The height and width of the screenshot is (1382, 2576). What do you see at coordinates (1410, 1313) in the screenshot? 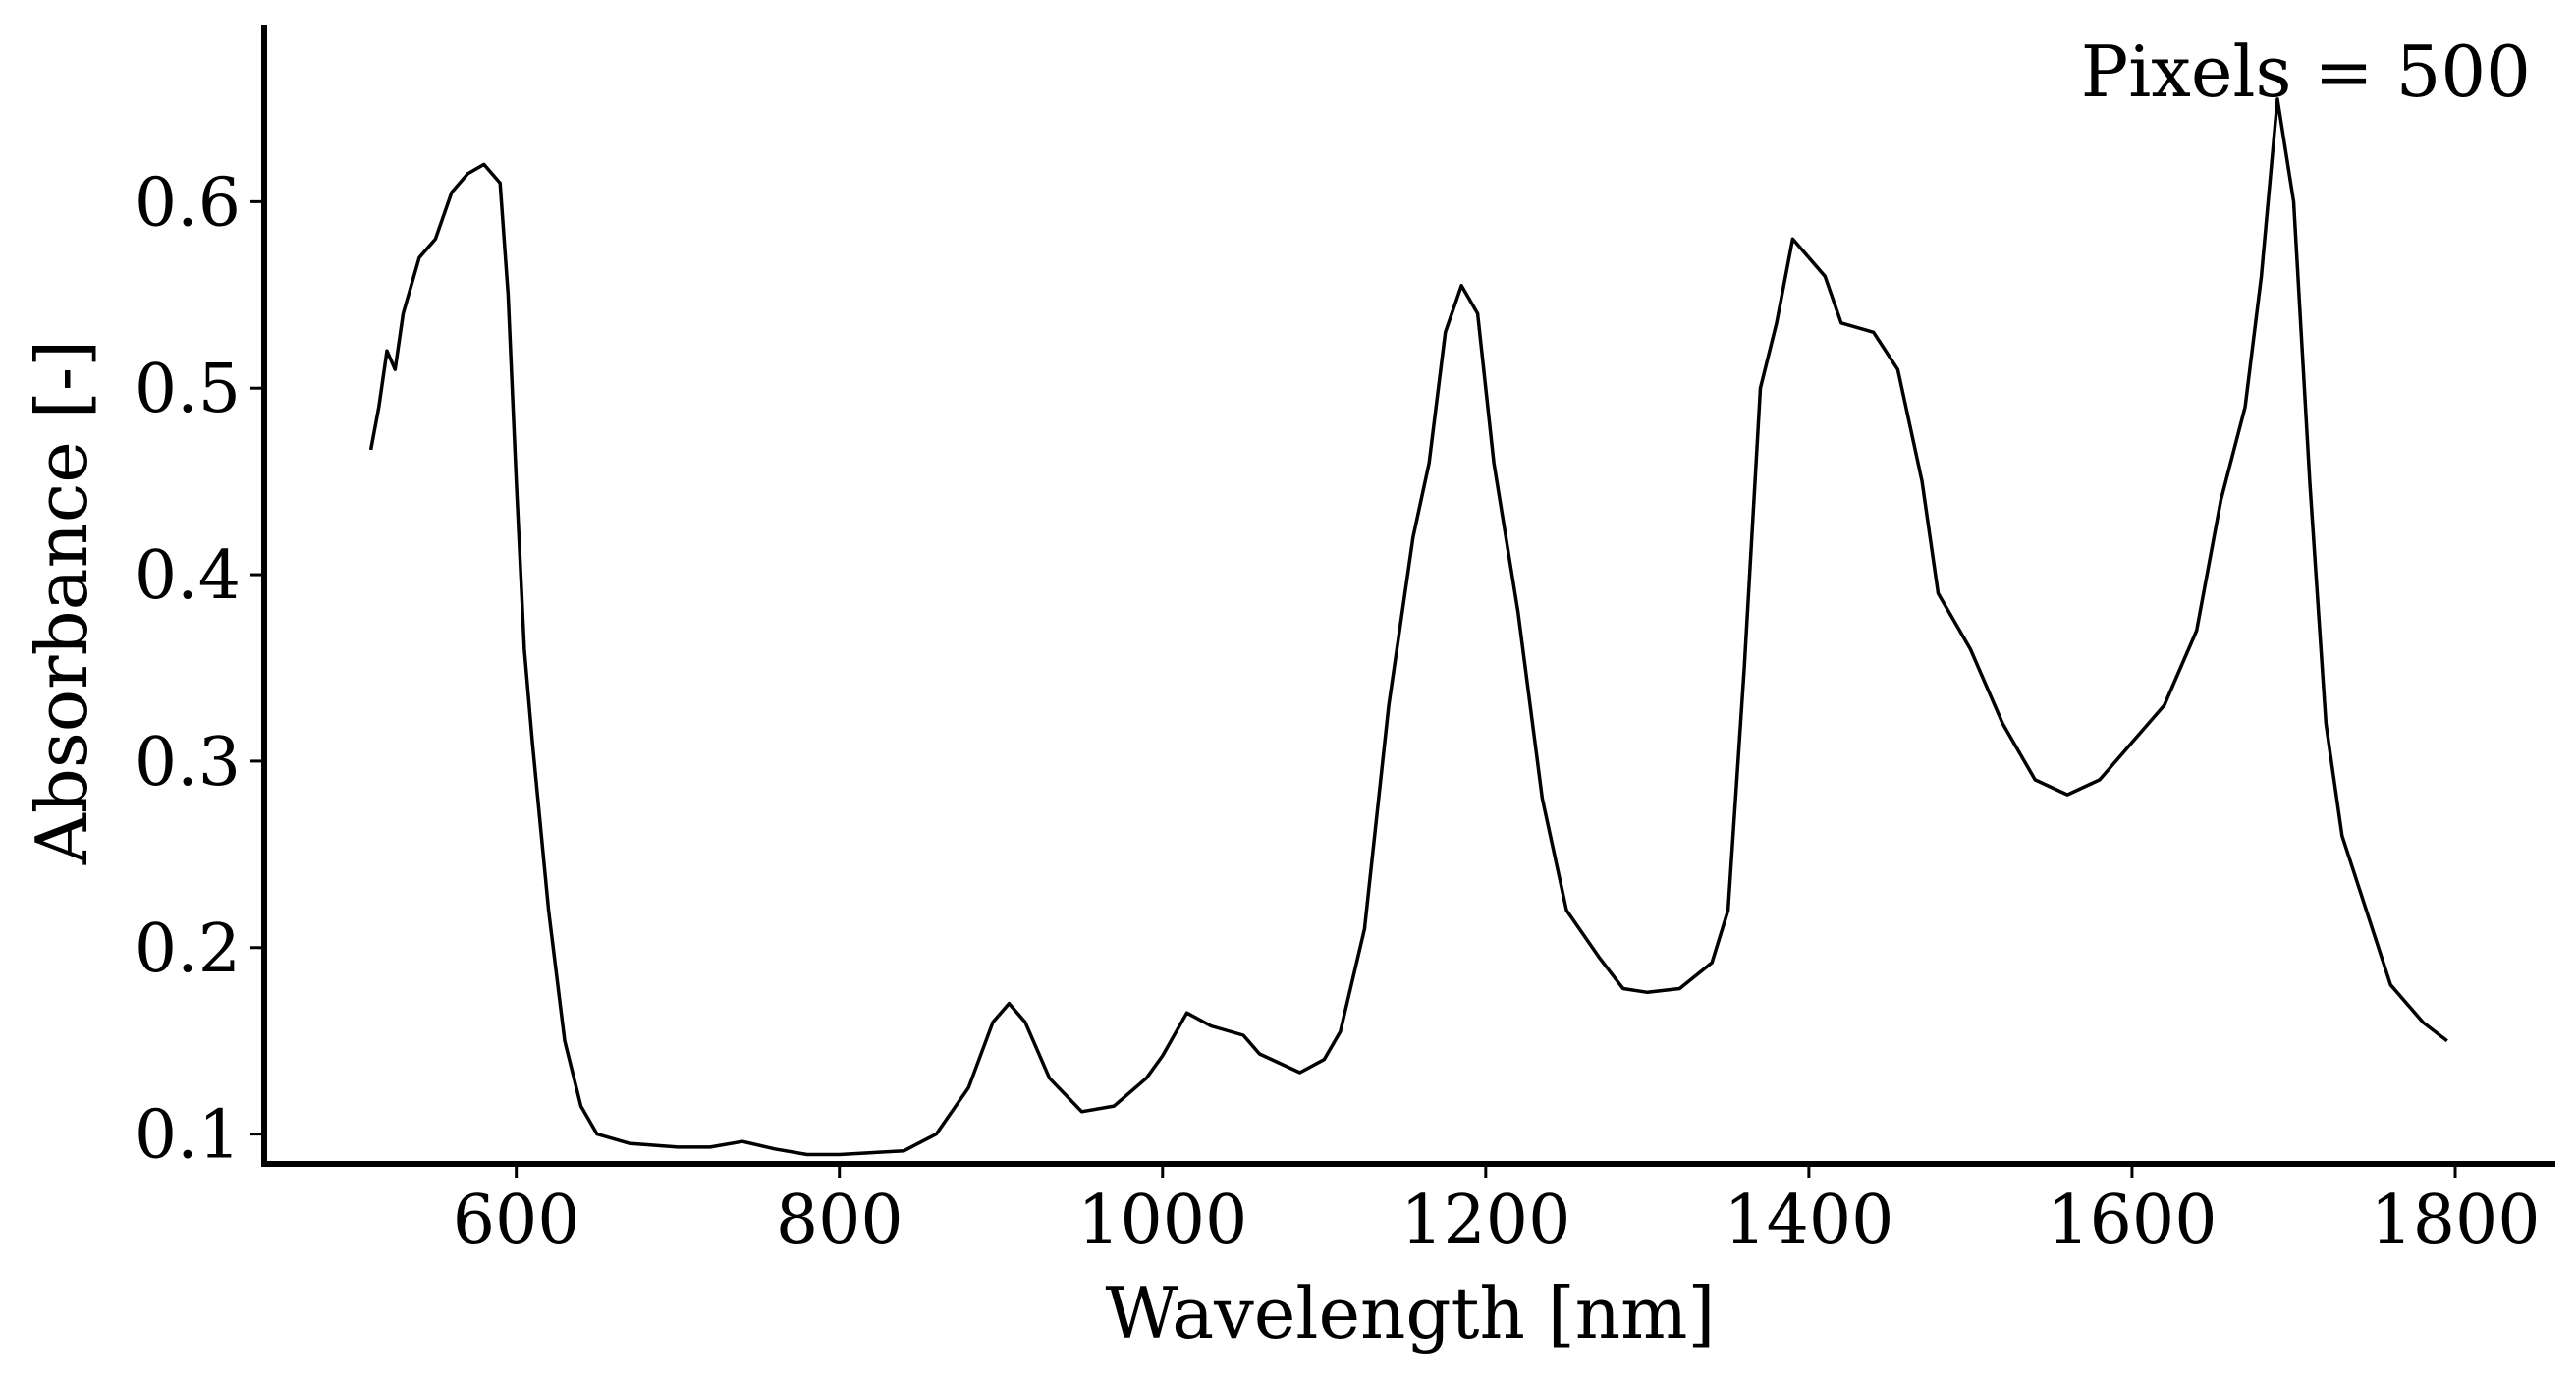
I see `x-axis-label: Wavelength [nm]` at bounding box center [1410, 1313].